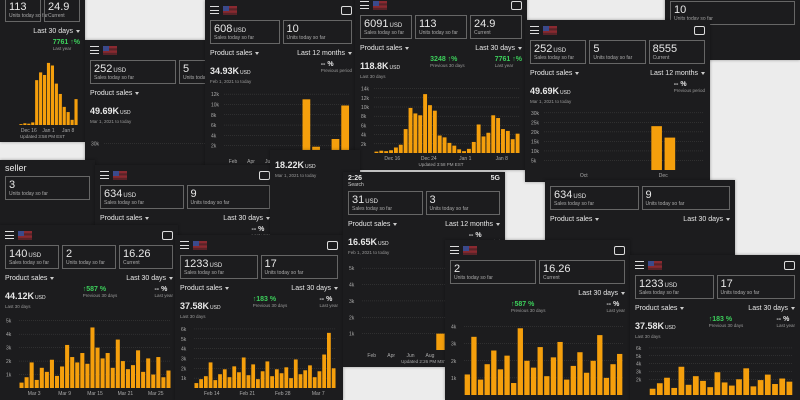  Describe the element at coordinates (219, 267) in the screenshot. I see `stat-box: 1233USD Sales today so far` at that location.